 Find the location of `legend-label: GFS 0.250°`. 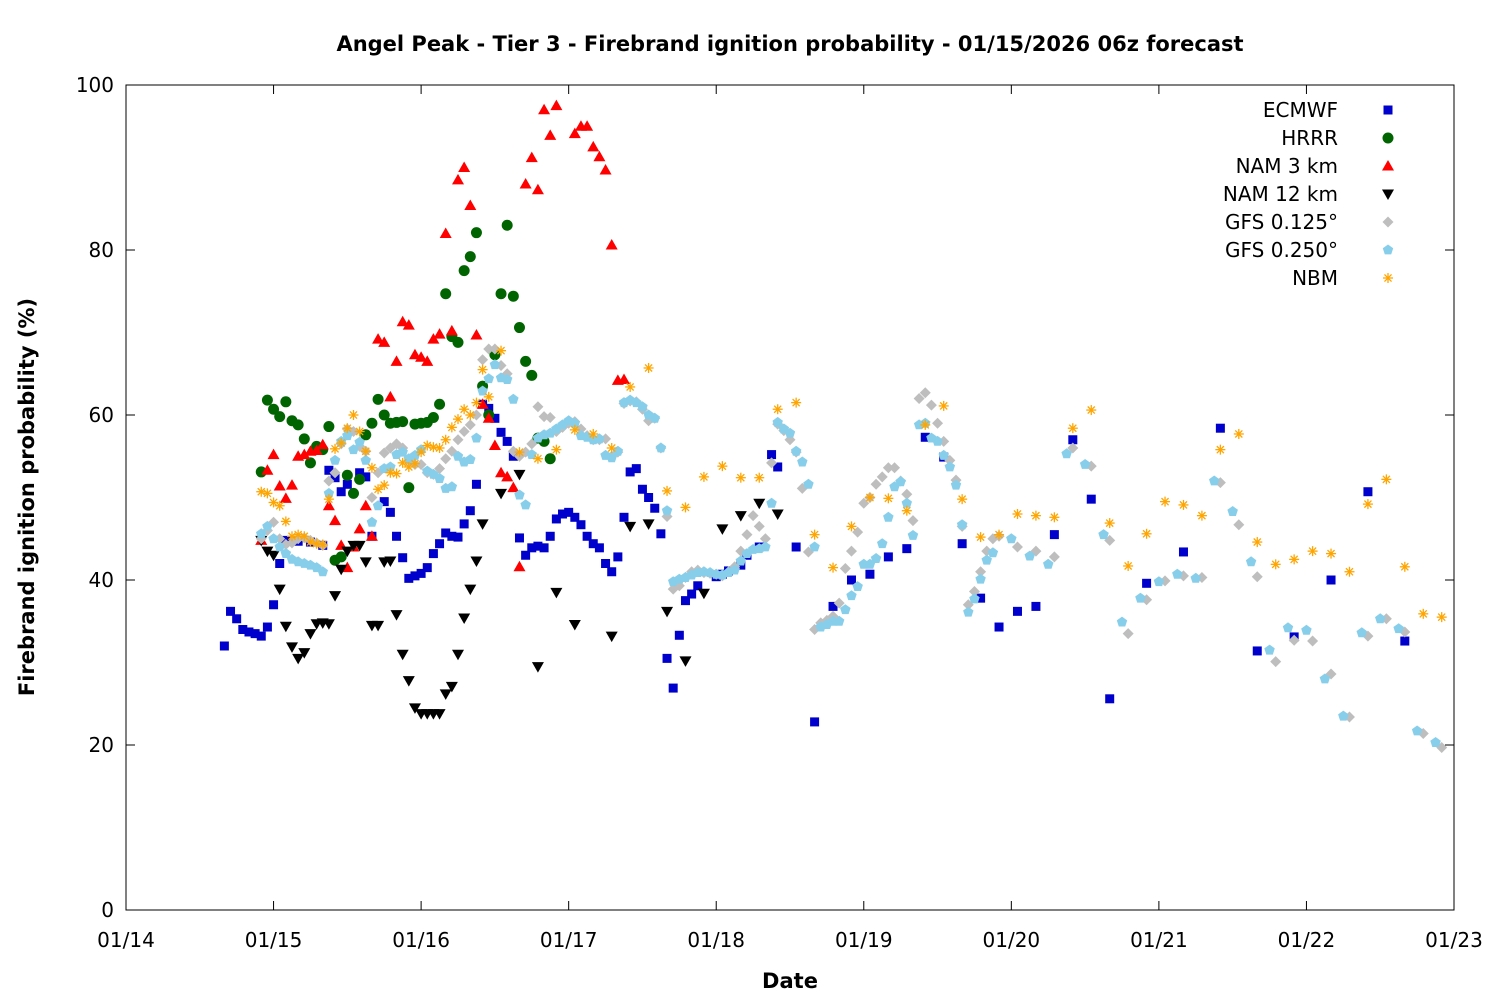

legend-label: GFS 0.250° is located at coordinates (1281, 250).